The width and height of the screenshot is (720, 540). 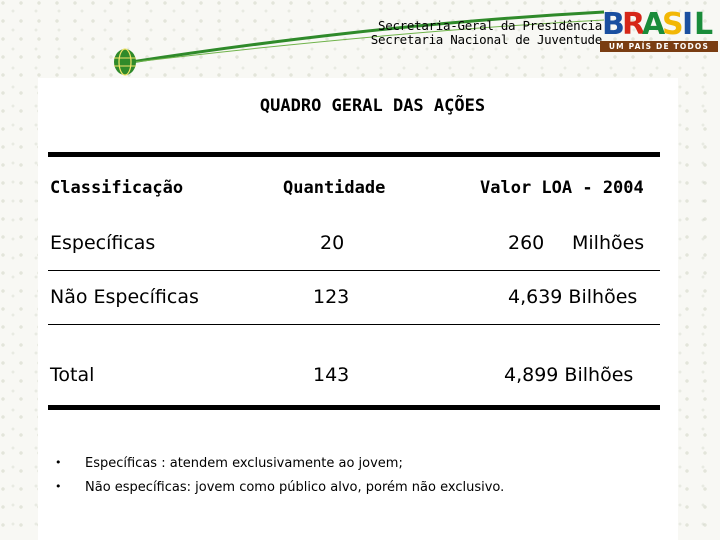 I want to click on column-header-valor: Valor LOA - 2004, so click(x=562, y=188).